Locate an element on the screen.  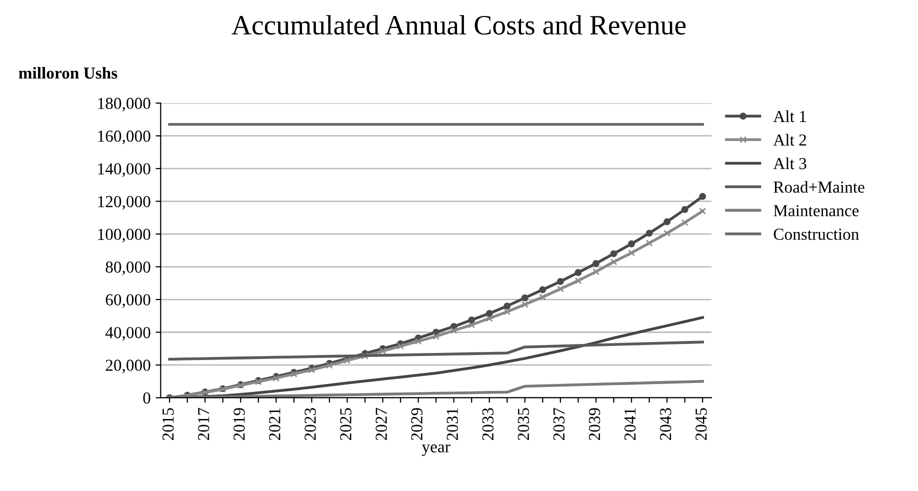
x-tick-label: 2021 is located at coordinates (274, 424).